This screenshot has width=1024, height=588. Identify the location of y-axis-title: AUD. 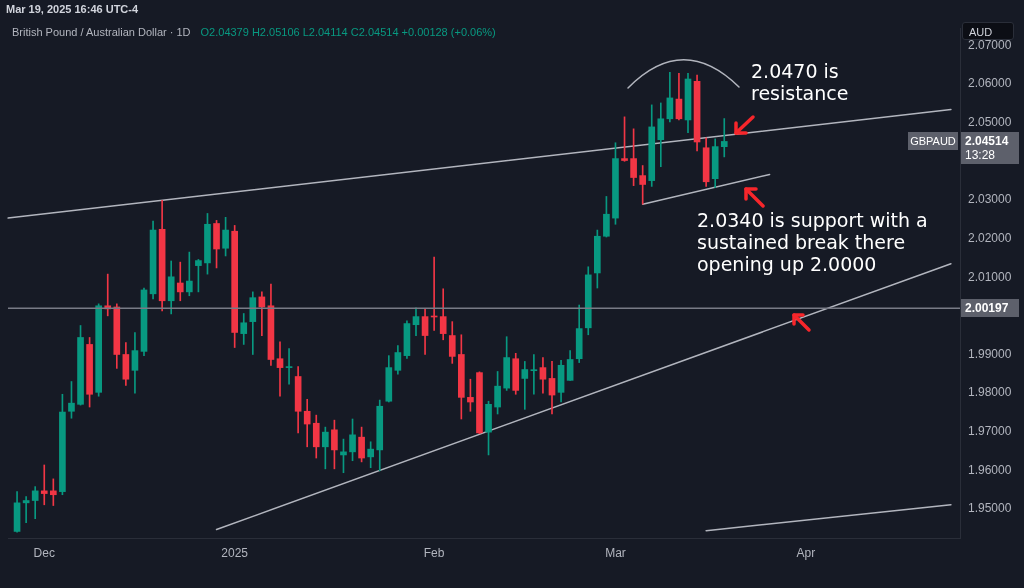
(988, 31).